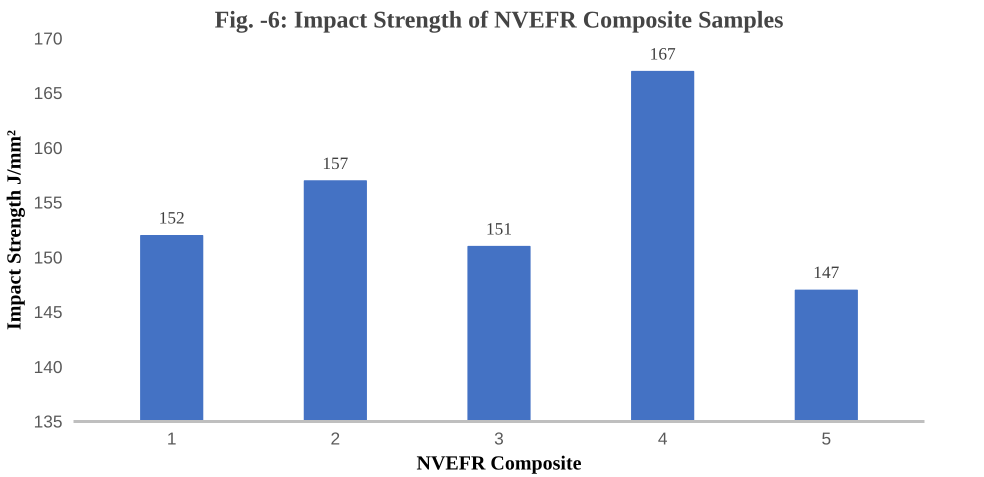 The height and width of the screenshot is (477, 984). Describe the element at coordinates (663, 54) in the screenshot. I see `data-label: 167` at that location.